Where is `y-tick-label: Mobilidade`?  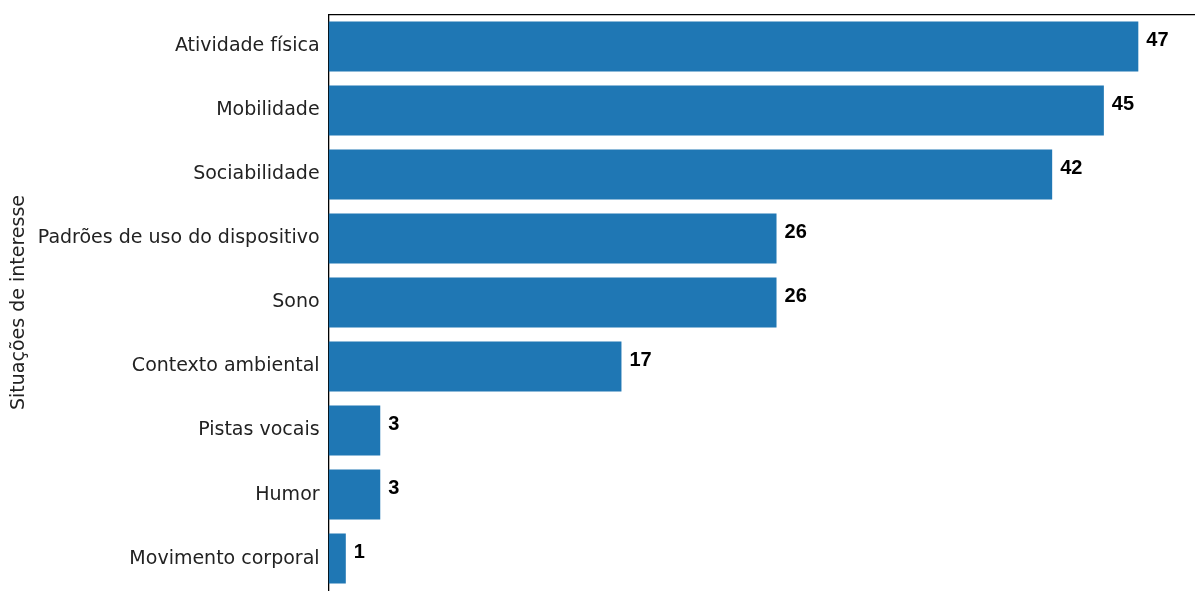
y-tick-label: Mobilidade is located at coordinates (268, 108).